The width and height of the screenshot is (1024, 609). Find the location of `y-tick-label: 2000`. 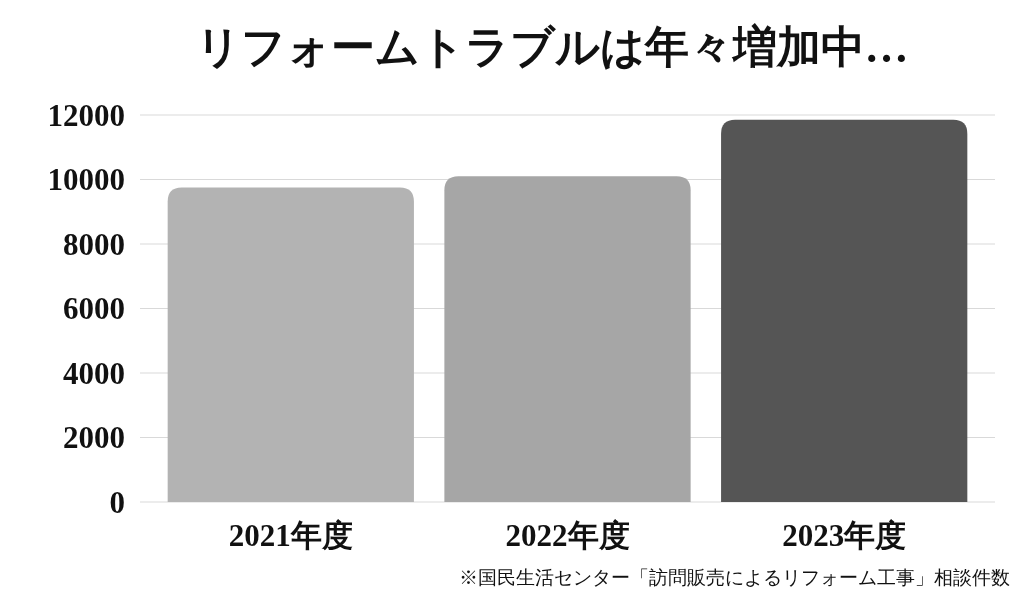

y-tick-label: 2000 is located at coordinates (94, 438).